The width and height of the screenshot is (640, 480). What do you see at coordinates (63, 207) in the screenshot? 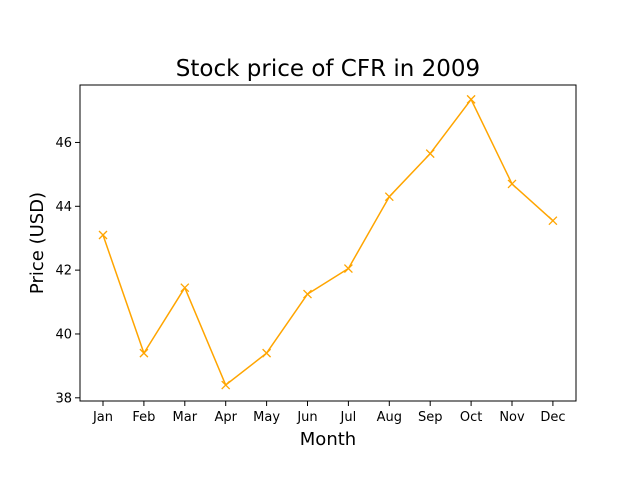
I see `y-tick-label: 44` at bounding box center [63, 207].